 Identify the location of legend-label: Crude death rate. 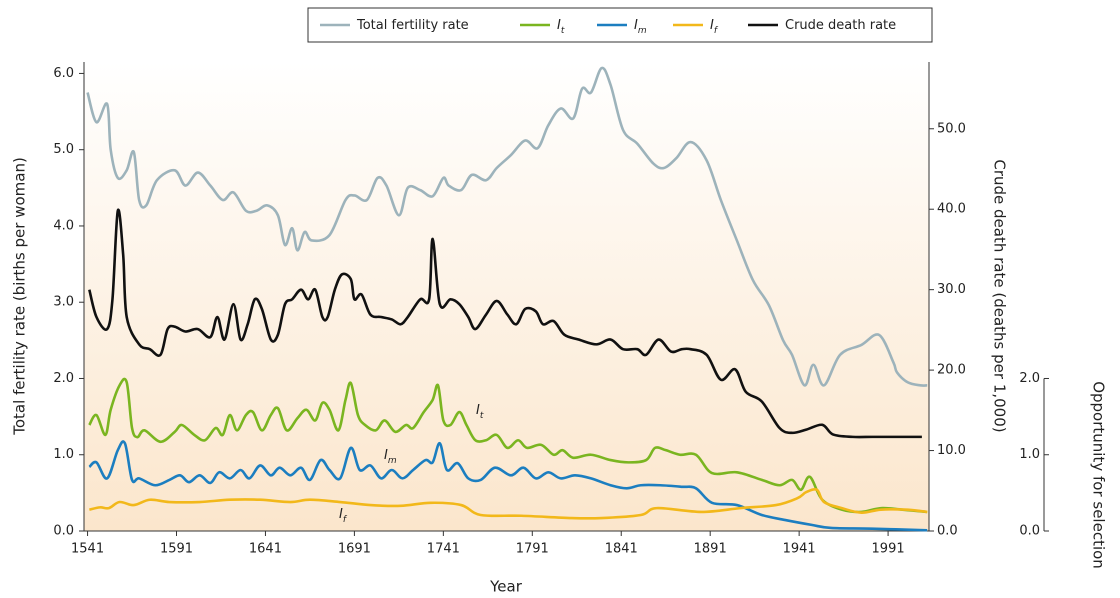
(840, 25).